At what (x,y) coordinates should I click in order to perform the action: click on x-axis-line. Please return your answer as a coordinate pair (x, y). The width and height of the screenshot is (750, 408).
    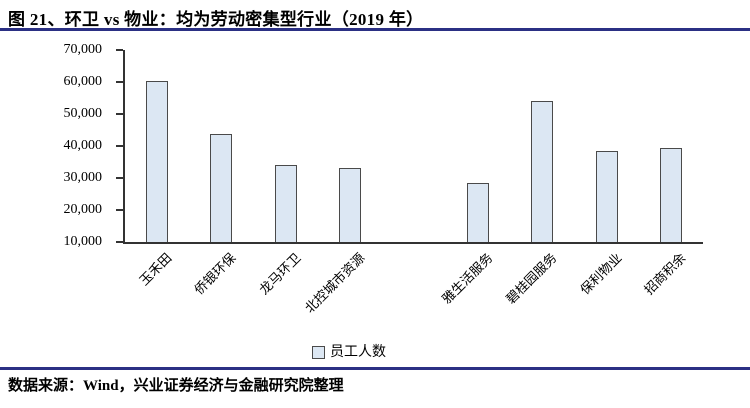
    Looking at the image, I should click on (413, 243).